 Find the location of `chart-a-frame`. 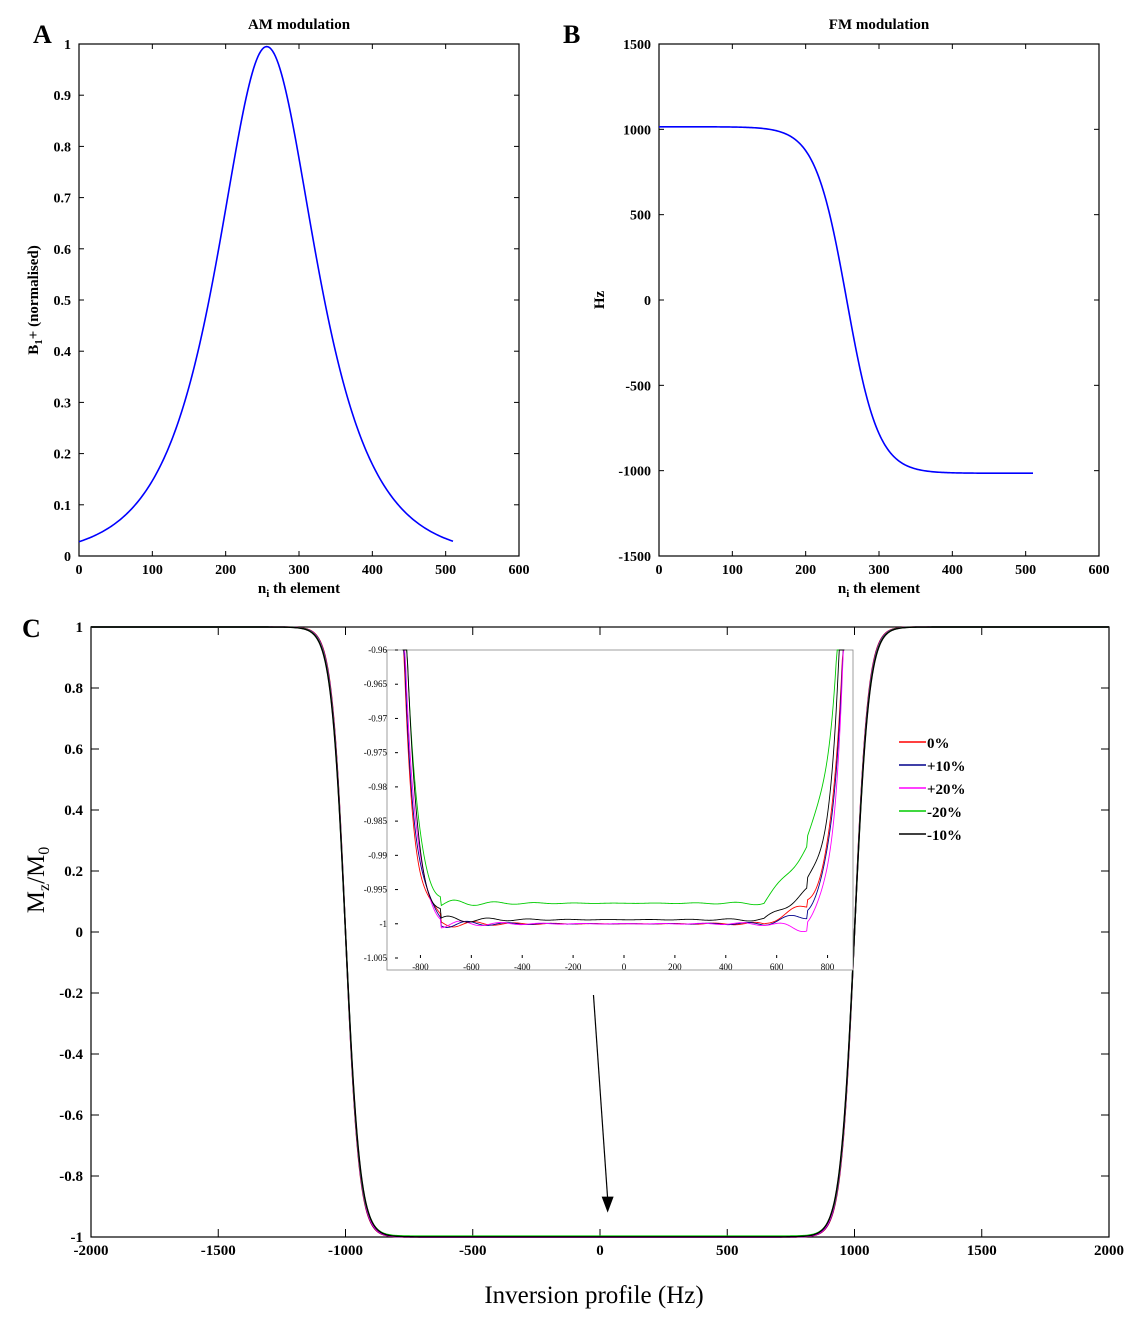

chart-a-frame is located at coordinates (299, 300).